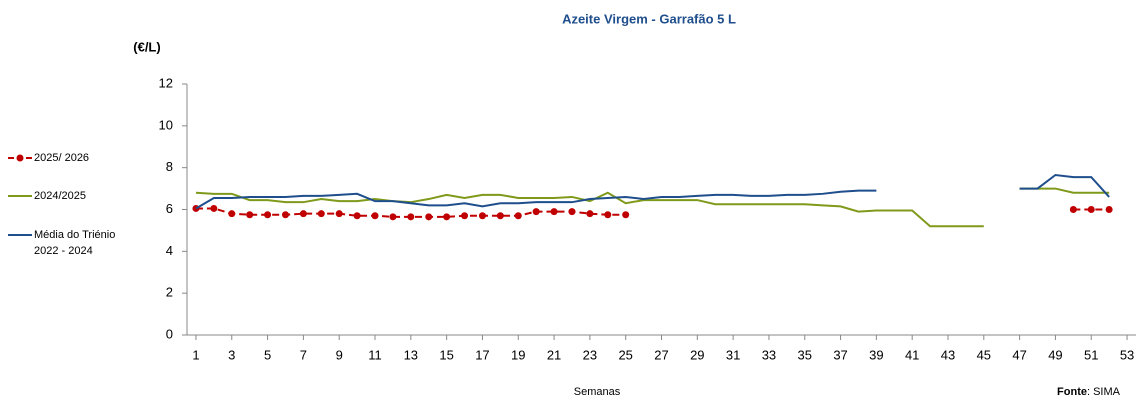 Image resolution: width=1138 pixels, height=400 pixels. I want to click on x-tick-label: 1, so click(195, 354).